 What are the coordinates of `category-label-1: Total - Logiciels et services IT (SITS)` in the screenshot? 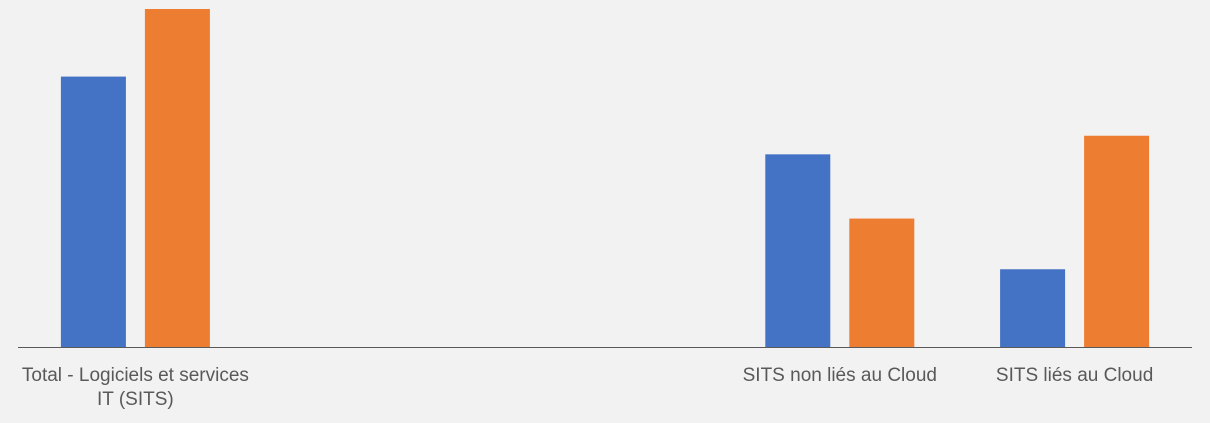 It's located at (135, 387).